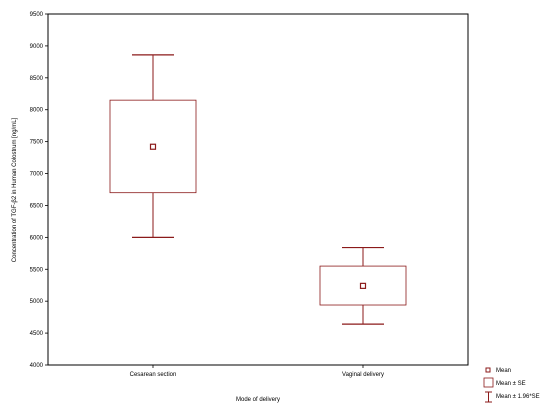 This screenshot has width=550, height=418. Describe the element at coordinates (488, 382) in the screenshot. I see `legend-se-marker` at that location.